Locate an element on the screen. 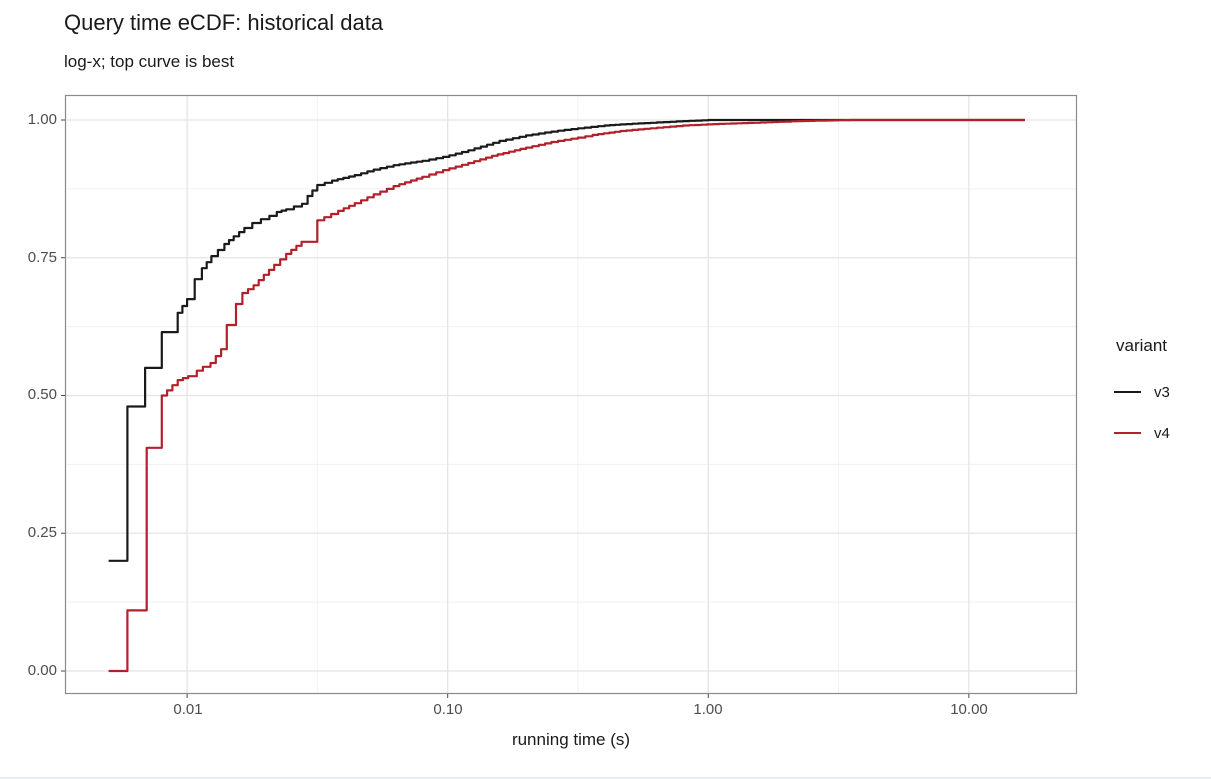  x-tick-label-2: 1.00 is located at coordinates (708, 709).